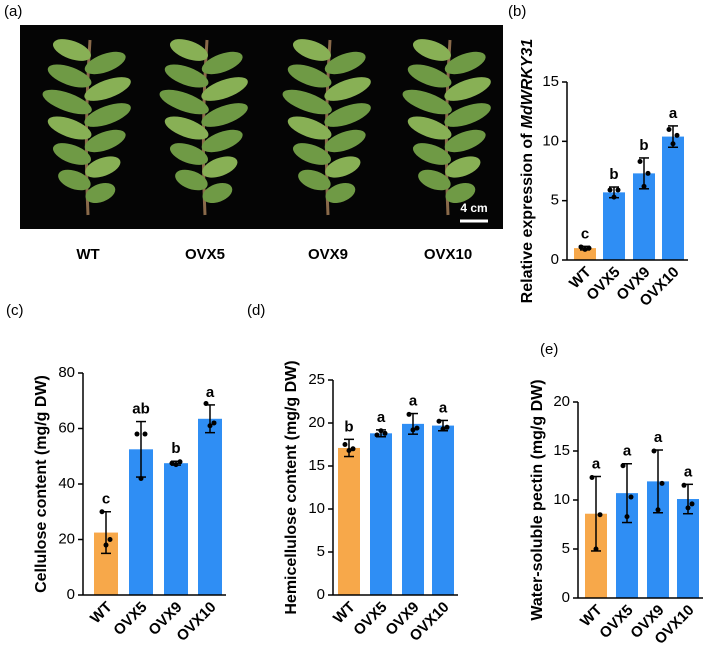  I want to click on y-tick-label: 25, so click(316, 379).